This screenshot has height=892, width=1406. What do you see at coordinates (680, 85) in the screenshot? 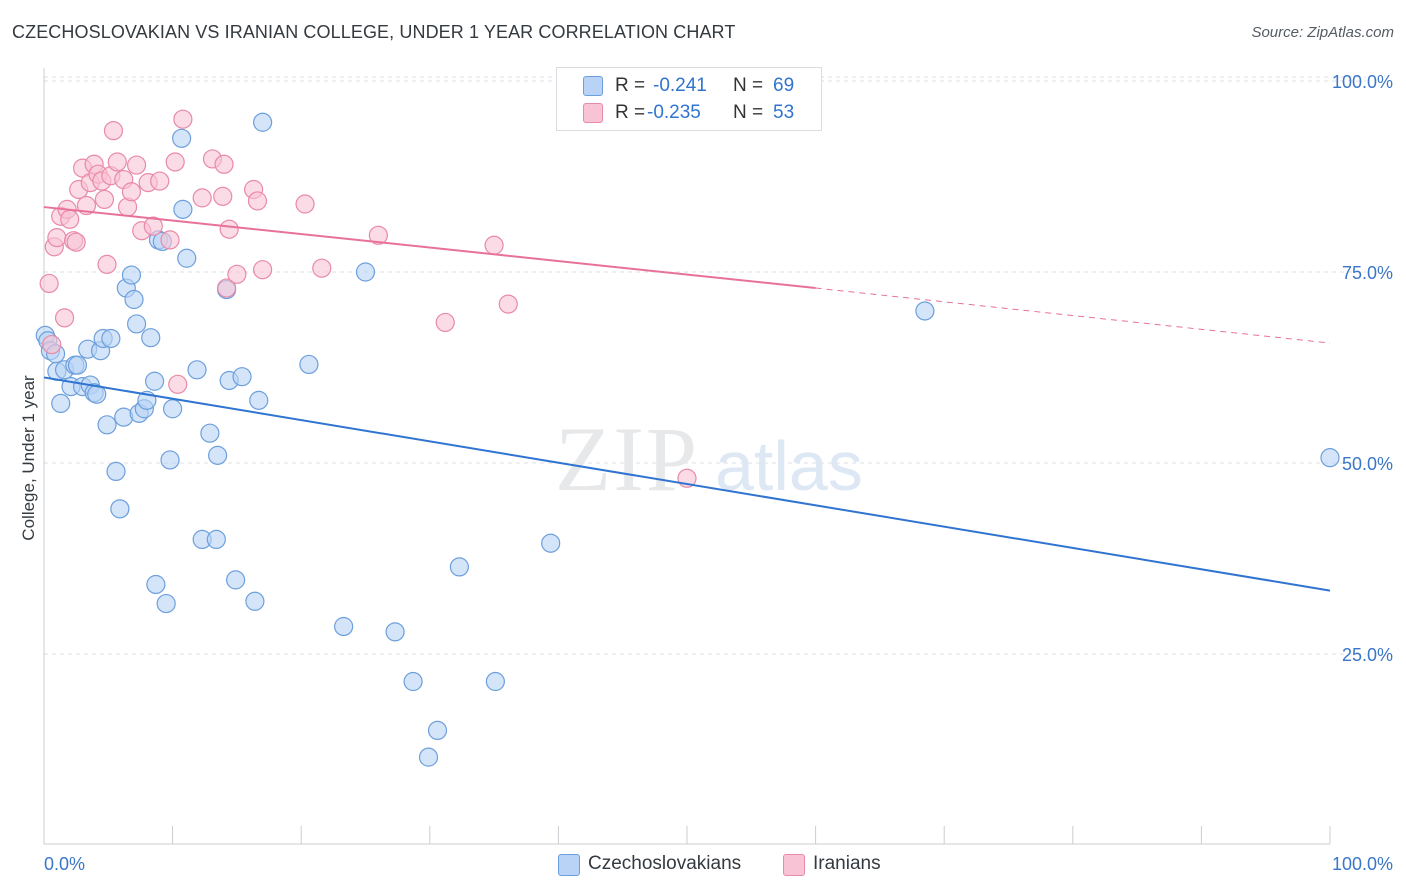
I see `legend-r-value: -0.241` at bounding box center [680, 85].